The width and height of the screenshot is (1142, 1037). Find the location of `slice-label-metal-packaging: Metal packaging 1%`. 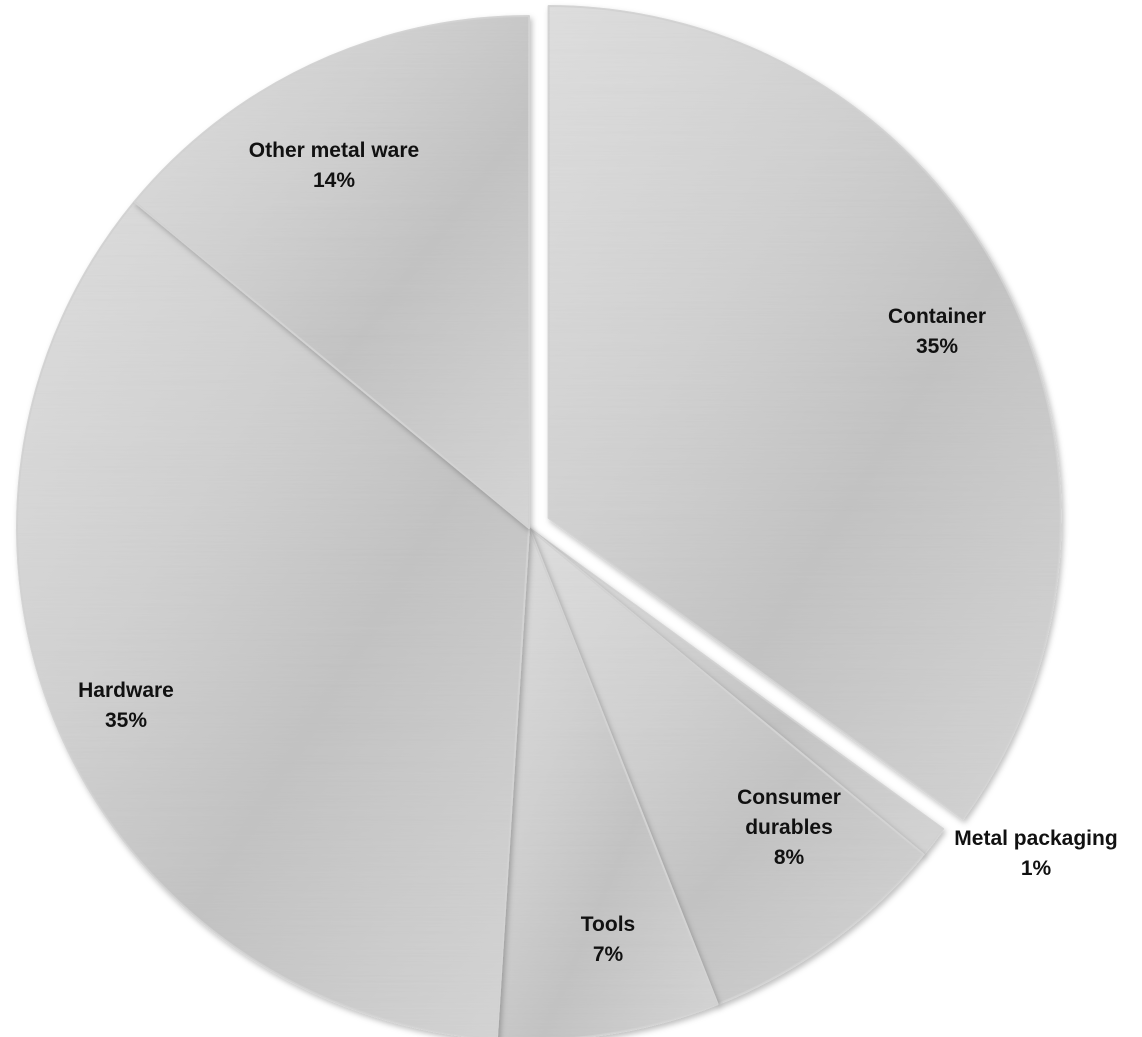

slice-label-metal-packaging: Metal packaging 1% is located at coordinates (1035, 853).